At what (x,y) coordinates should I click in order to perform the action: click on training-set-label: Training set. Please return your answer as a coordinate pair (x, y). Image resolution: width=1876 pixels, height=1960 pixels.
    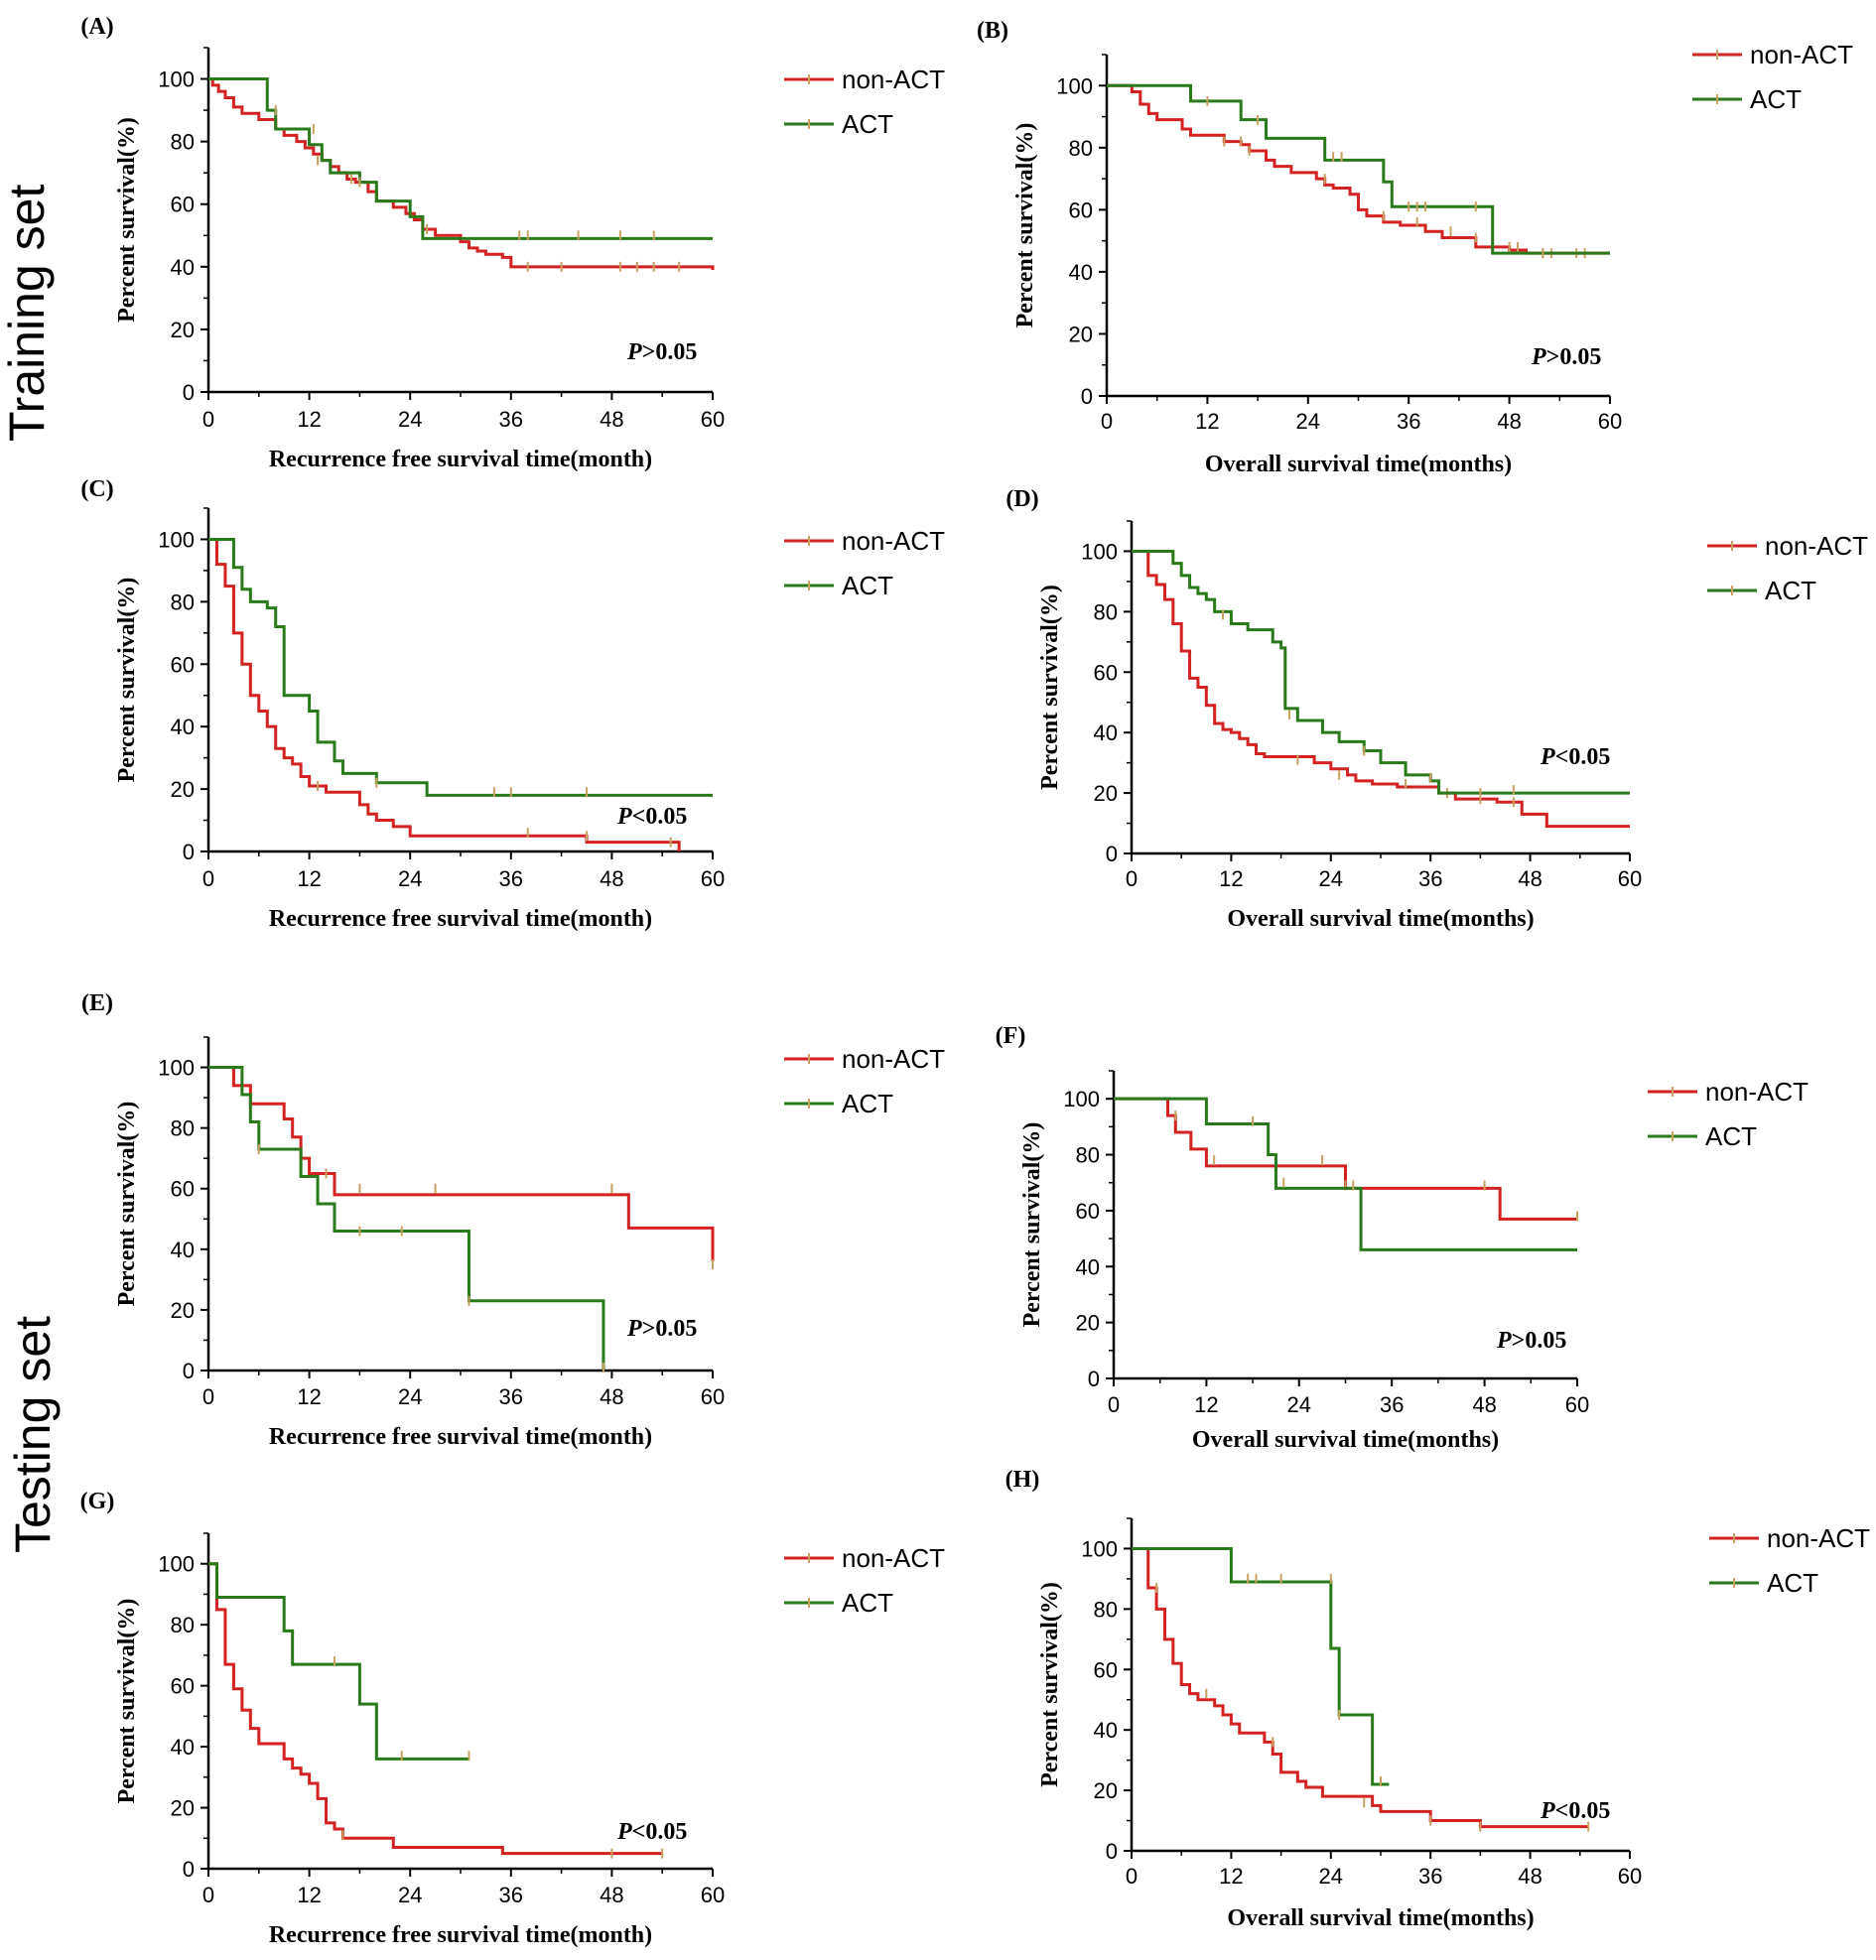
    Looking at the image, I should click on (27, 313).